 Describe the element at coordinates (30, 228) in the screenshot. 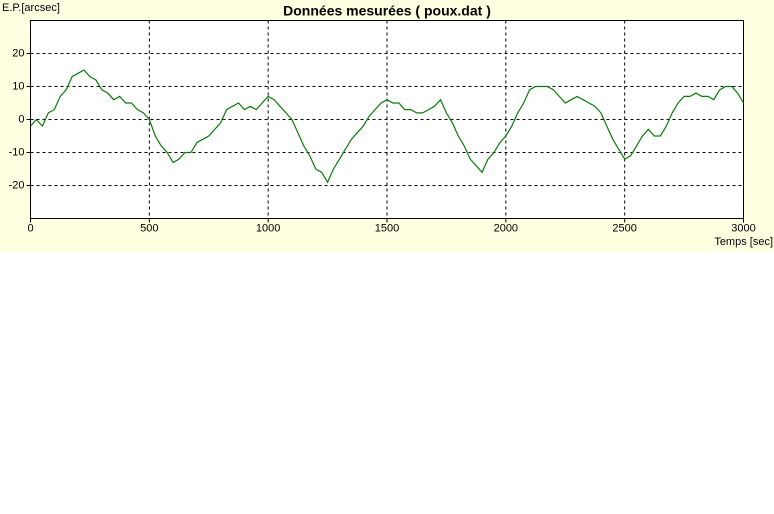

I see `x-tick-label: 0` at that location.